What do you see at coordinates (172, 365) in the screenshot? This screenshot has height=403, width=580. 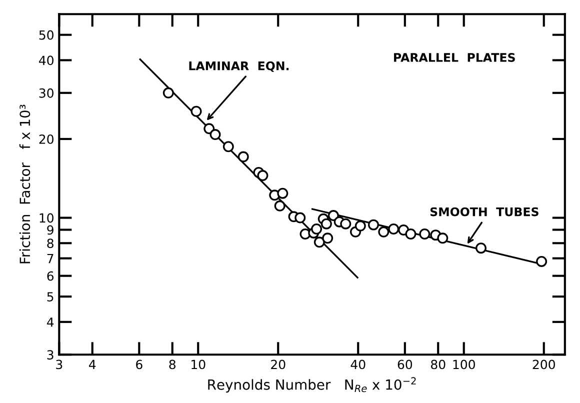 I see `x-tick-label: 8` at bounding box center [172, 365].